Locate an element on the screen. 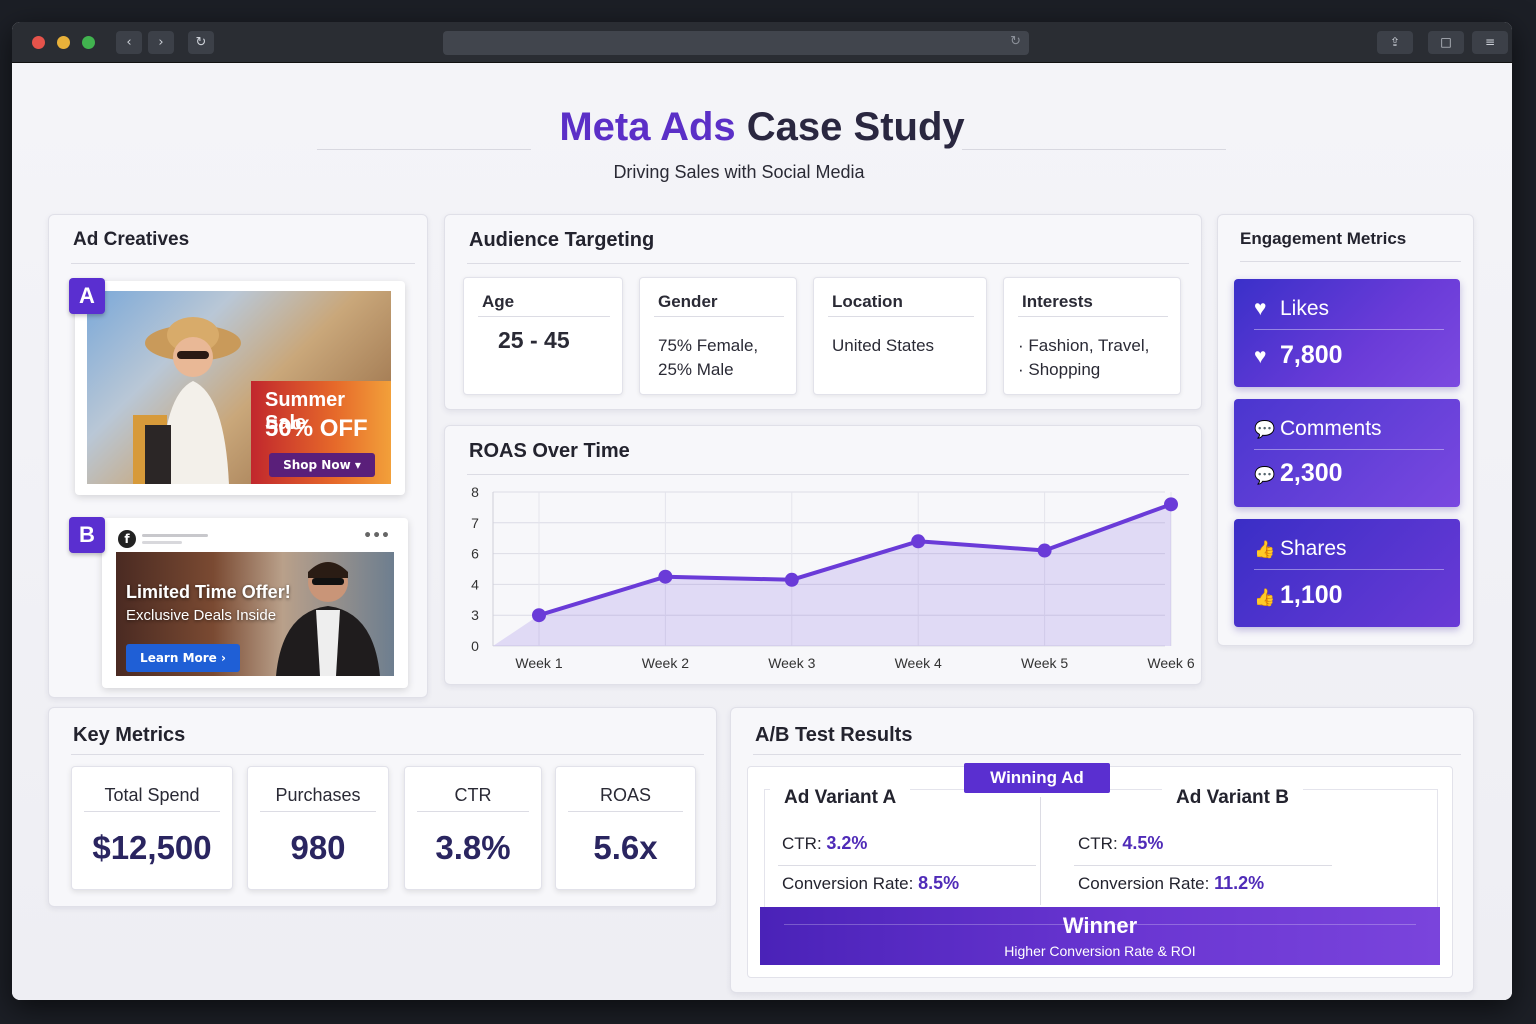  y-tick-label: 4 is located at coordinates (475, 584).